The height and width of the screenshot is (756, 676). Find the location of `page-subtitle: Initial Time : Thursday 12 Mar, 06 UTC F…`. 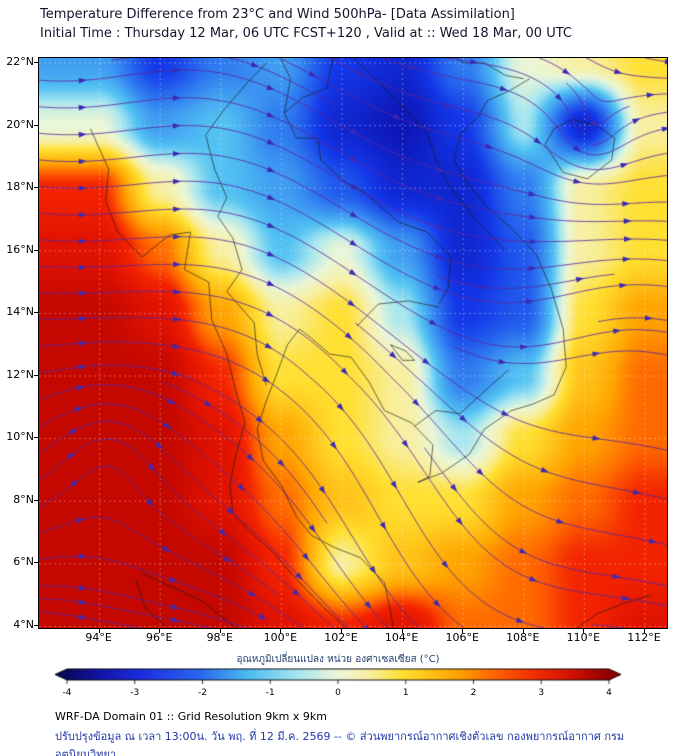

page-subtitle: Initial Time : Thursday 12 Mar, 06 UTC F… is located at coordinates (306, 33).